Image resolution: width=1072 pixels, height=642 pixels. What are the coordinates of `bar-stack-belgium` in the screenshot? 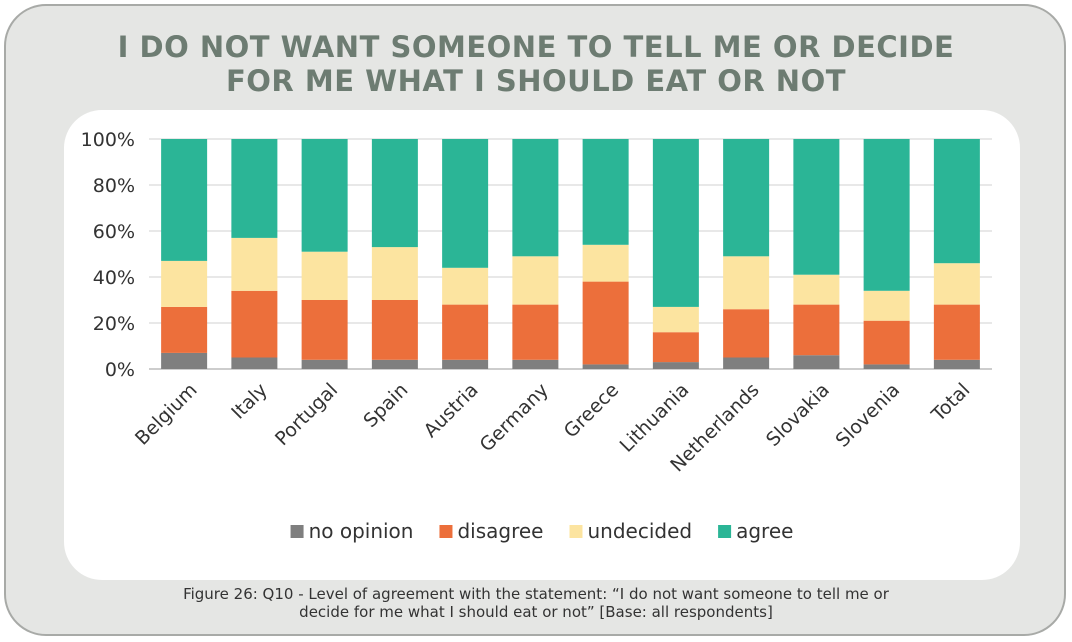 It's located at (184, 254).